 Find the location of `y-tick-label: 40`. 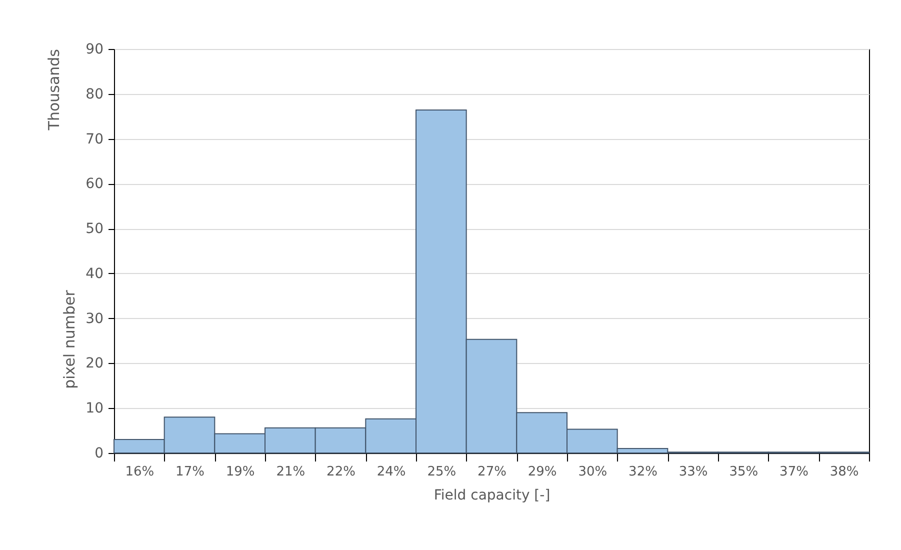

y-tick-label: 40 is located at coordinates (95, 274).